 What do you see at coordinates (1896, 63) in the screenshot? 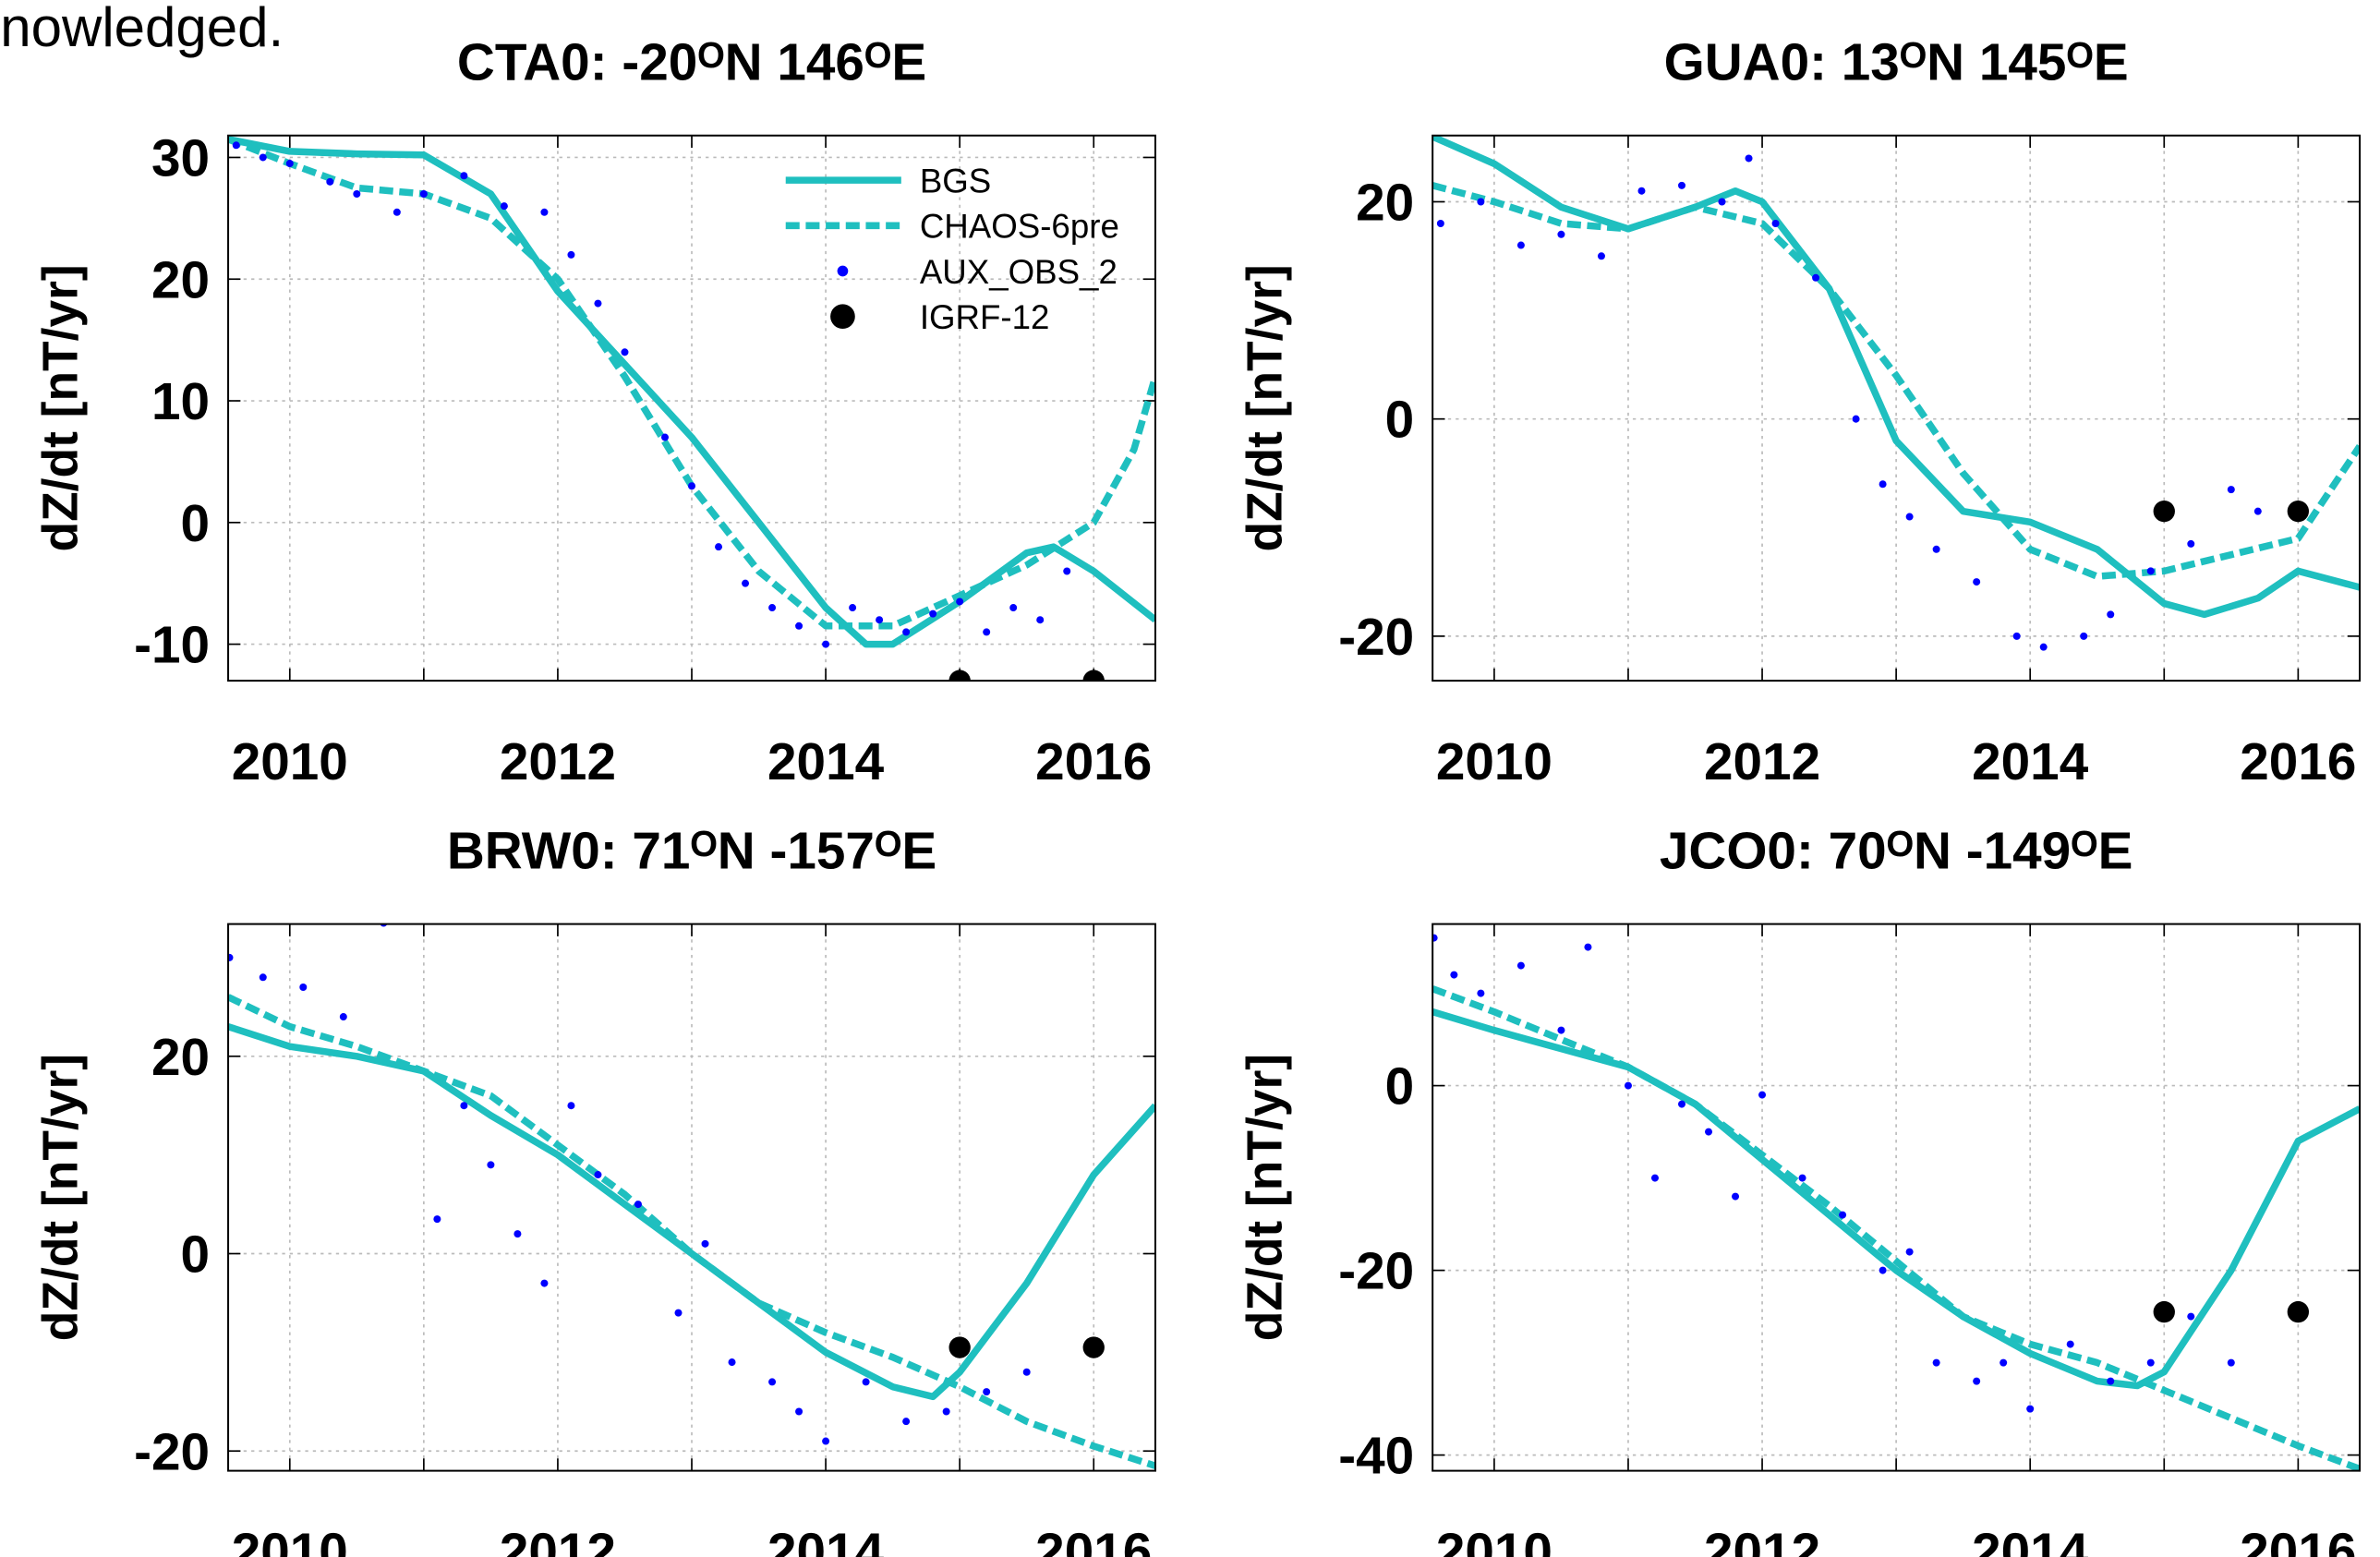
I see `chart-title: GUA0: 13ᴼN 145ᴼE` at bounding box center [1896, 63].